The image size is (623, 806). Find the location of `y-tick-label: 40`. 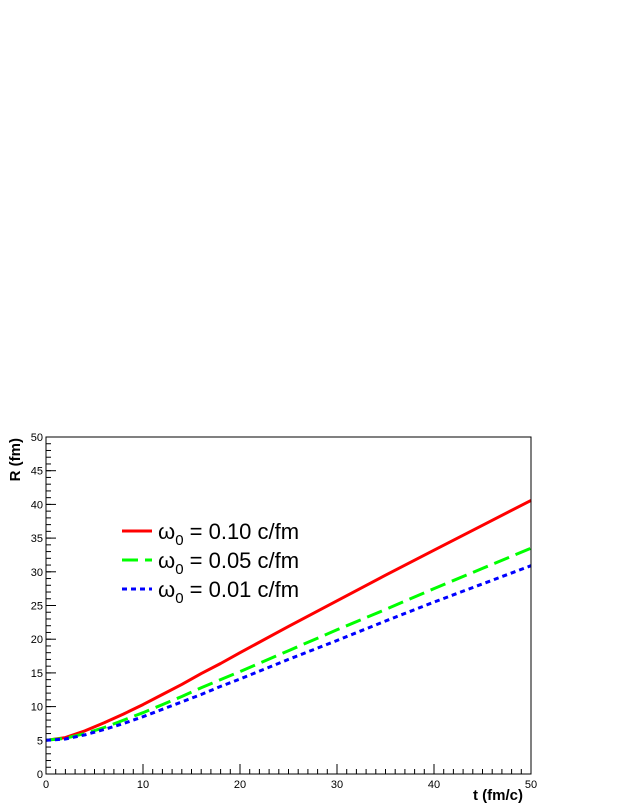

y-tick-label: 40 is located at coordinates (37, 505).